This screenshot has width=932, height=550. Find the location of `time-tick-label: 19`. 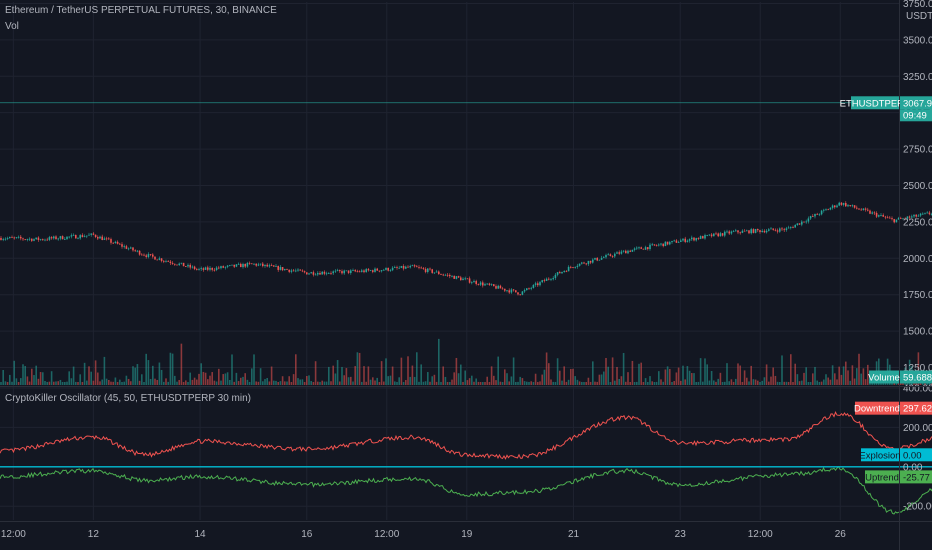

time-tick-label: 19 is located at coordinates (467, 534).